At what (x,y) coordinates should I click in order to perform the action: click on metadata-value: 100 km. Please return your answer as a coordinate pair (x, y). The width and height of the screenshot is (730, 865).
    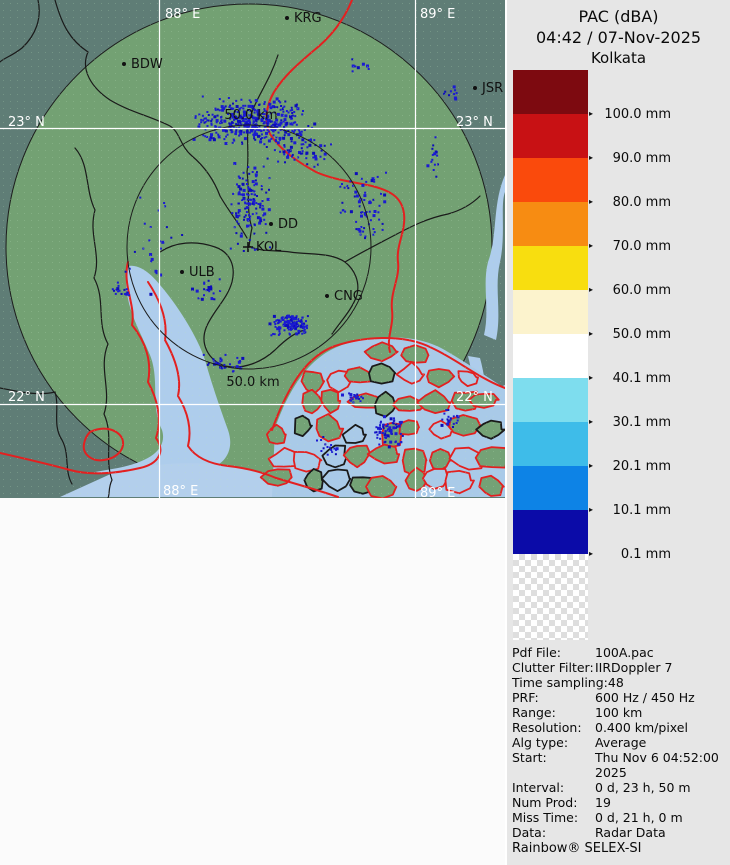
    Looking at the image, I should click on (619, 712).